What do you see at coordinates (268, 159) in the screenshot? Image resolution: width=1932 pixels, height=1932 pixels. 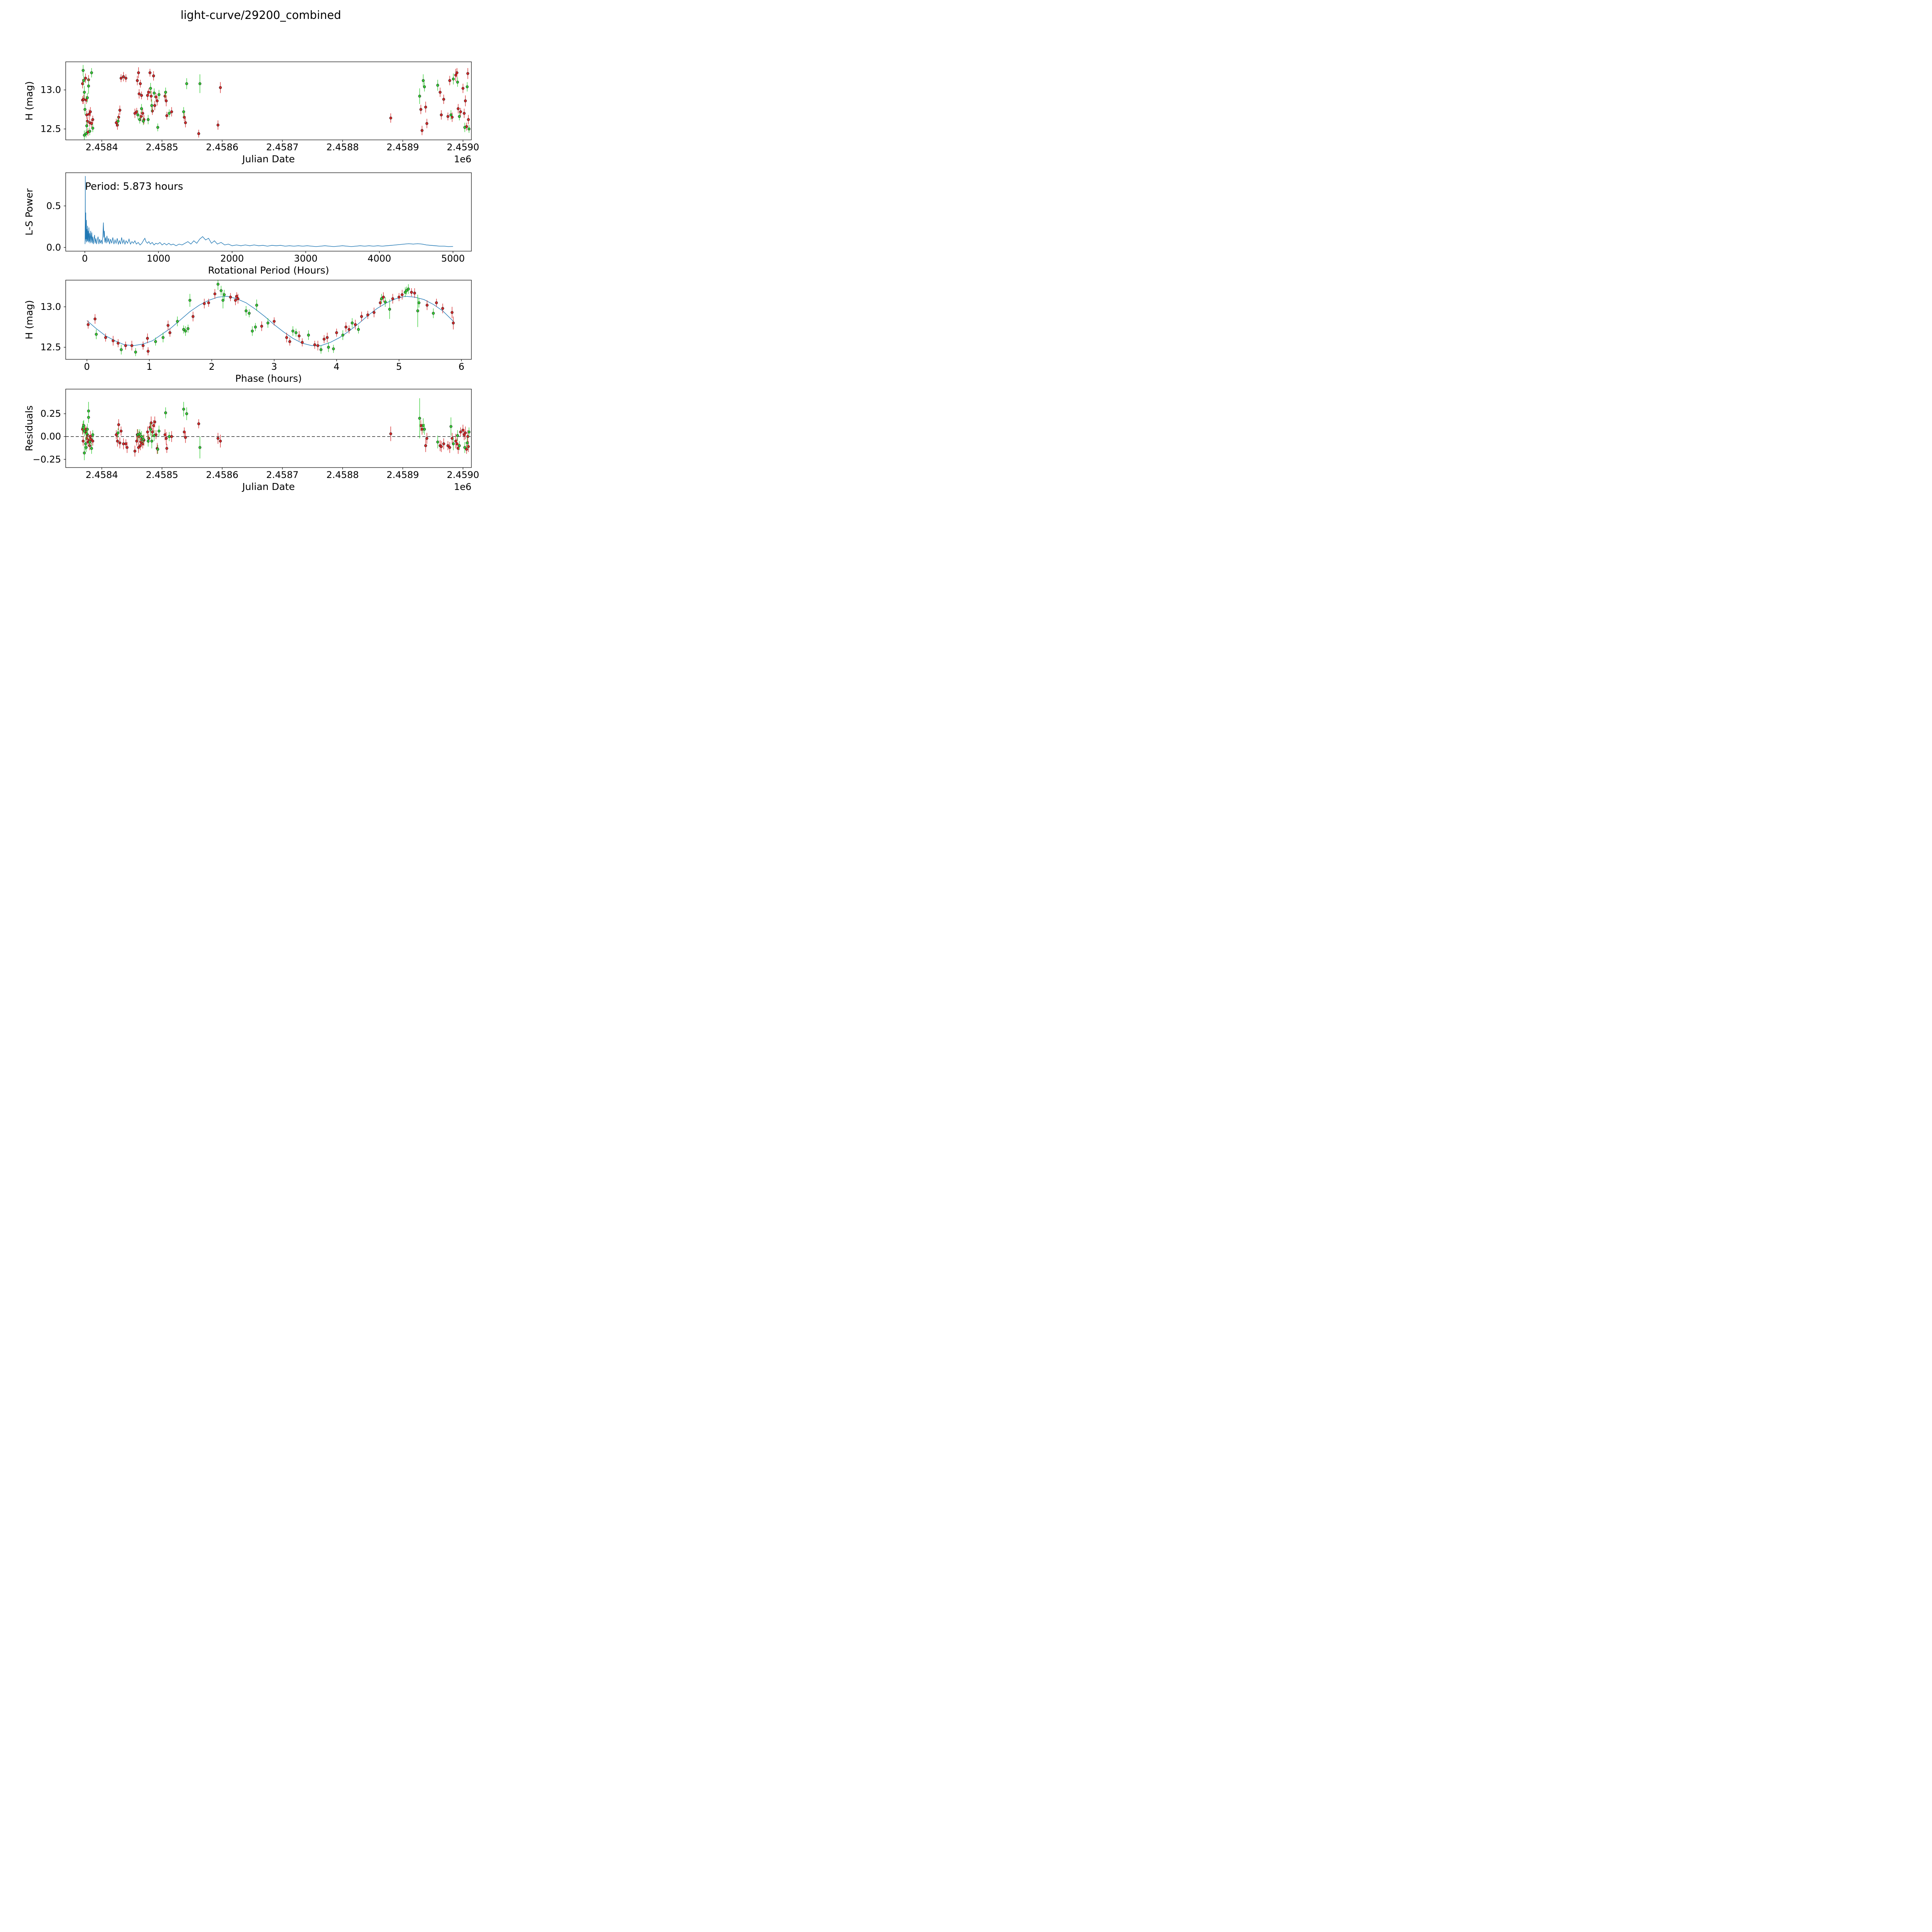 I see `x-axis-label: Julian Date` at bounding box center [268, 159].